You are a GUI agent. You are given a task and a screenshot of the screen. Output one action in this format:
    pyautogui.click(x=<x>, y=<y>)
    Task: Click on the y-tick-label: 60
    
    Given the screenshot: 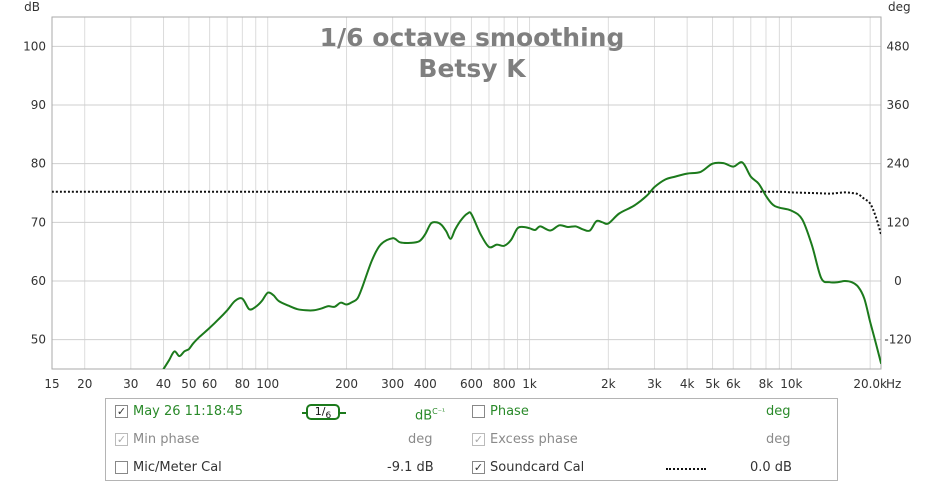 What is the action you would take?
    pyautogui.click(x=38, y=281)
    